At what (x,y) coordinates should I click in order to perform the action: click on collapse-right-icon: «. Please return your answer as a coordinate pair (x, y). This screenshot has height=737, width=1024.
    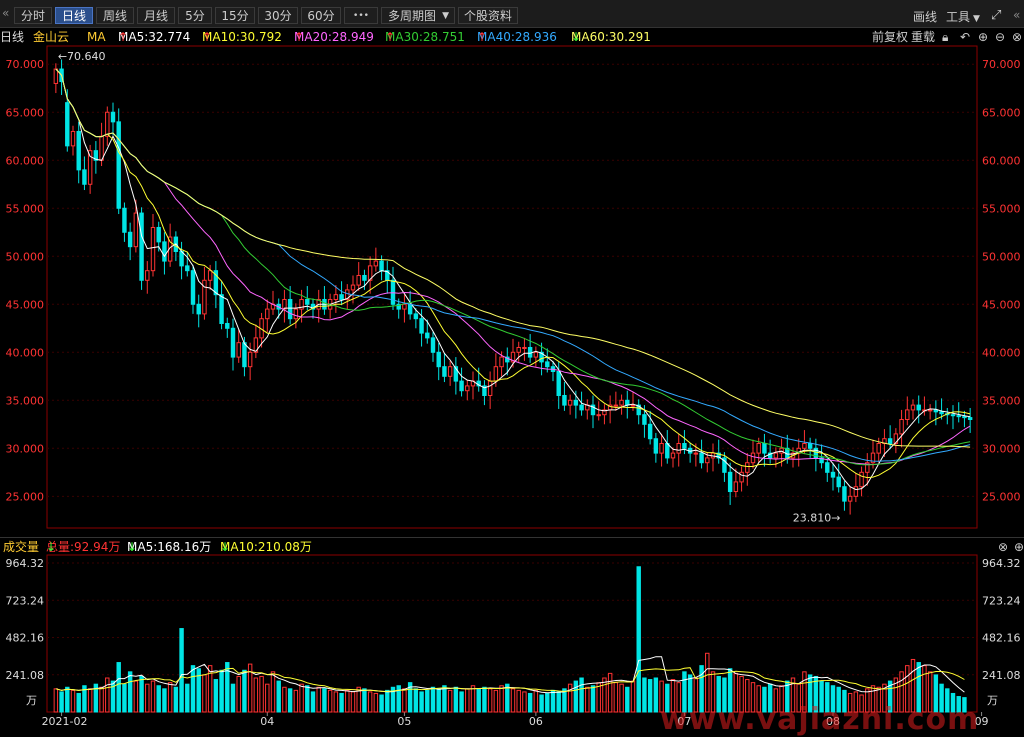
    Looking at the image, I should click on (1017, 15).